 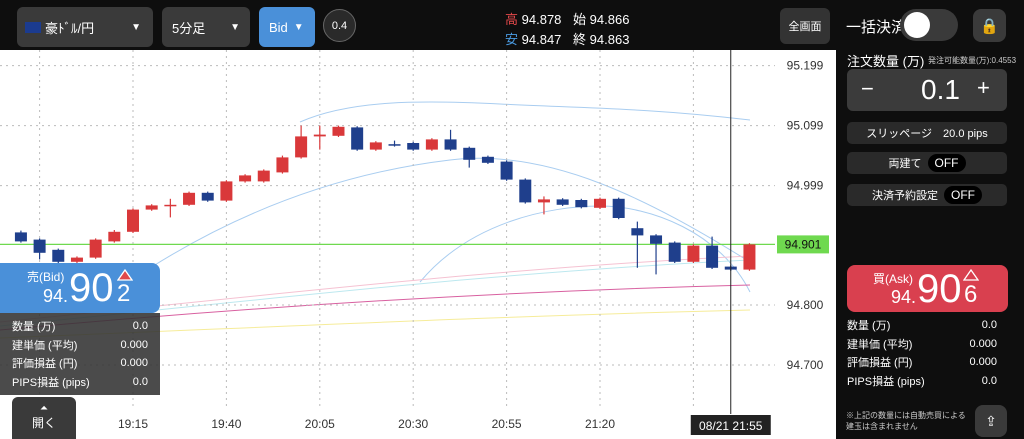 What do you see at coordinates (43, 423) in the screenshot?
I see `open-label: 開く` at bounding box center [43, 423].